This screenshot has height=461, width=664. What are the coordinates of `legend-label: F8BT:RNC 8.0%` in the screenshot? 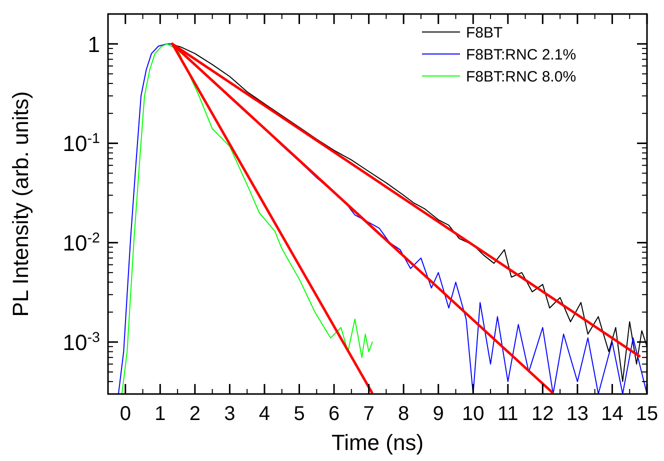 It's located at (521, 77).